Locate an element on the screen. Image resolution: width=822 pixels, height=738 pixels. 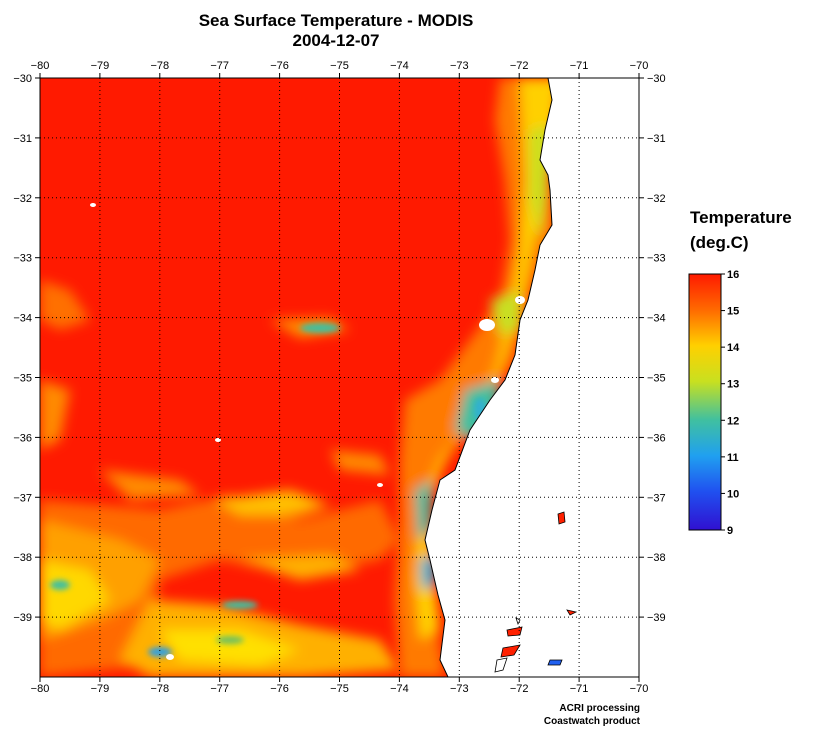
lat-label-right: −32 is located at coordinates (656, 199).